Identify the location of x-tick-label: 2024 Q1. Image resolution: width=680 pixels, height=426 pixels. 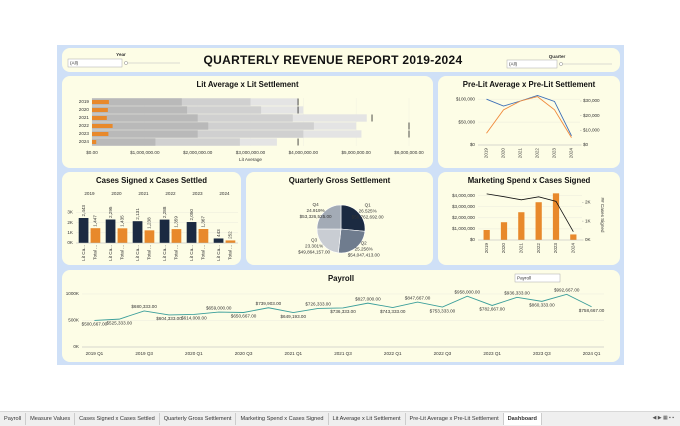
(592, 353).